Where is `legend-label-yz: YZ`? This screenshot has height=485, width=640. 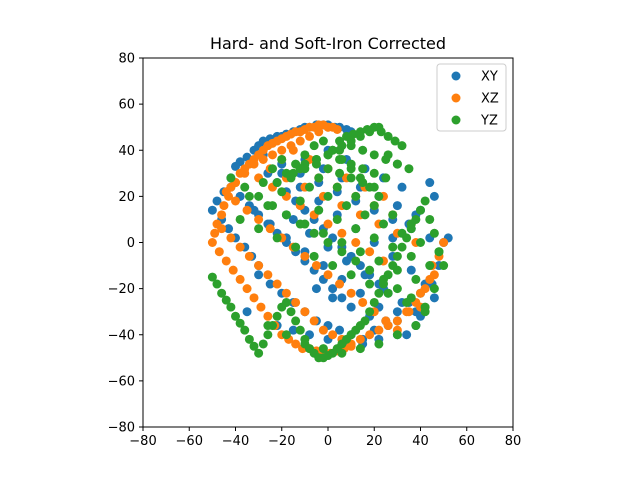 legend-label-yz: YZ is located at coordinates (489, 121).